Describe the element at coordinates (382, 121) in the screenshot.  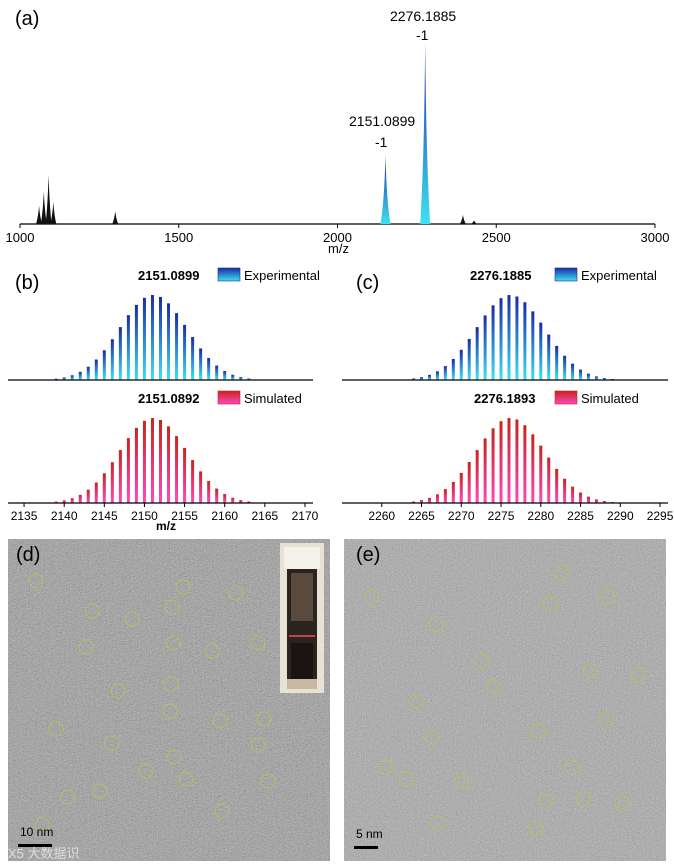
I see `peak-label-2151: 2151.0899` at that location.